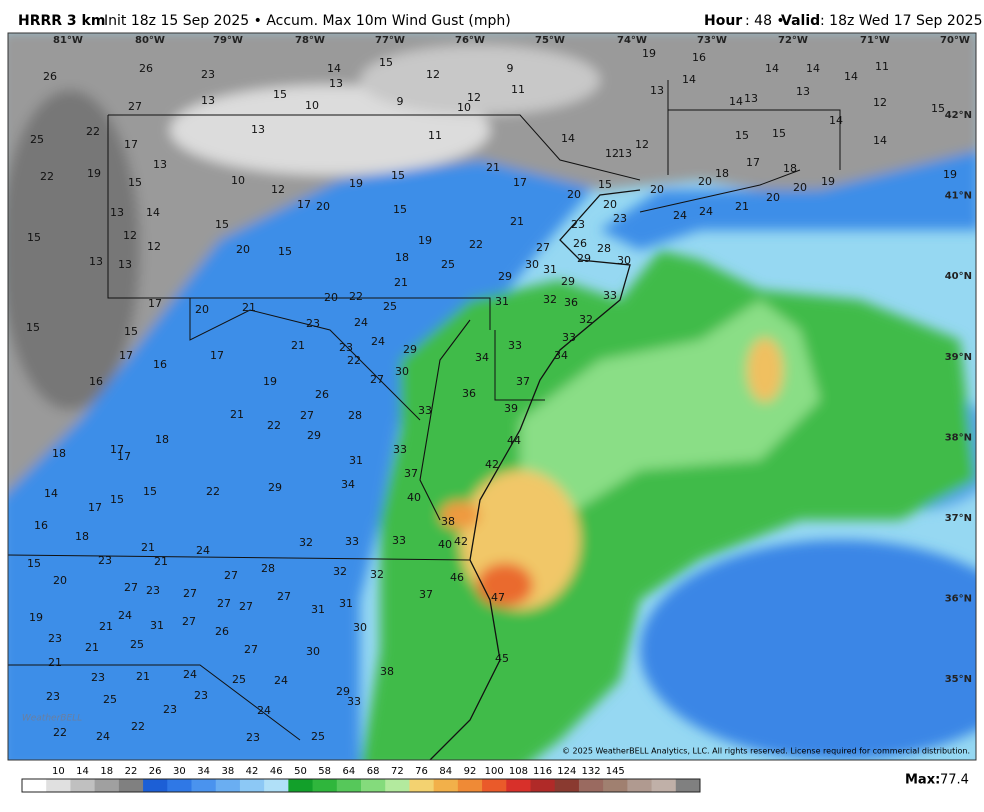 Image resolution: width=984 pixels, height=812 pixels. What do you see at coordinates (793, 40) in the screenshot?
I see `longitude-label: 72°W` at bounding box center [793, 40].